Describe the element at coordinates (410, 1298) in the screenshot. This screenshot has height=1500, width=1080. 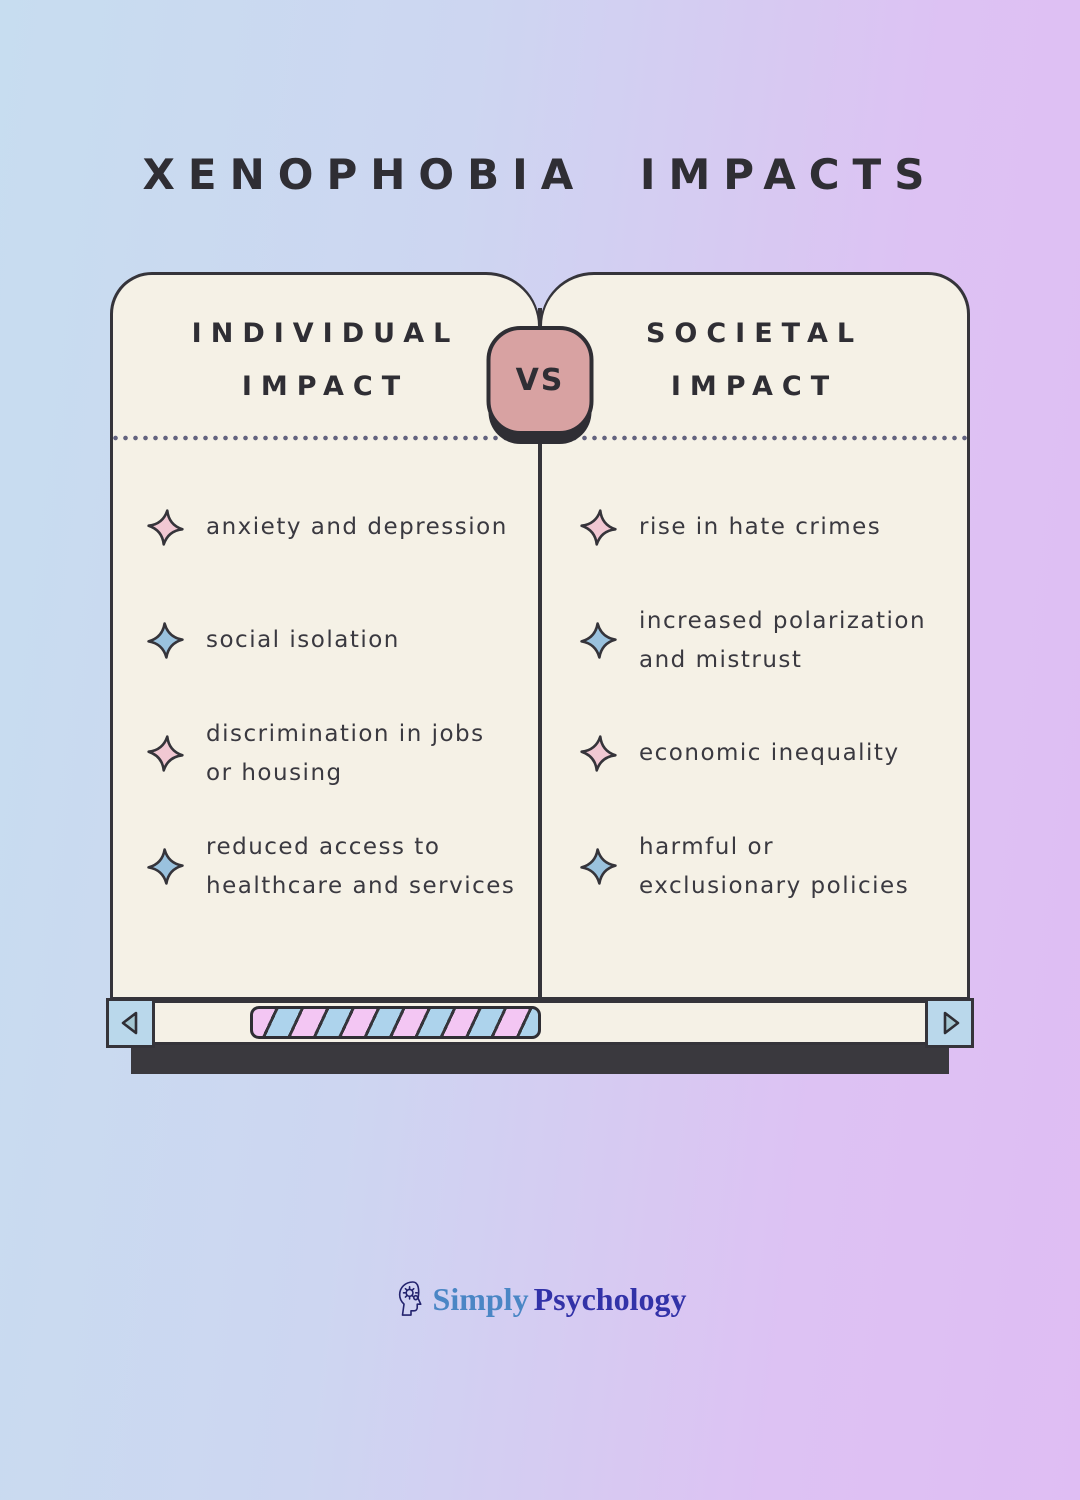
I see `brain-head-icon` at that location.